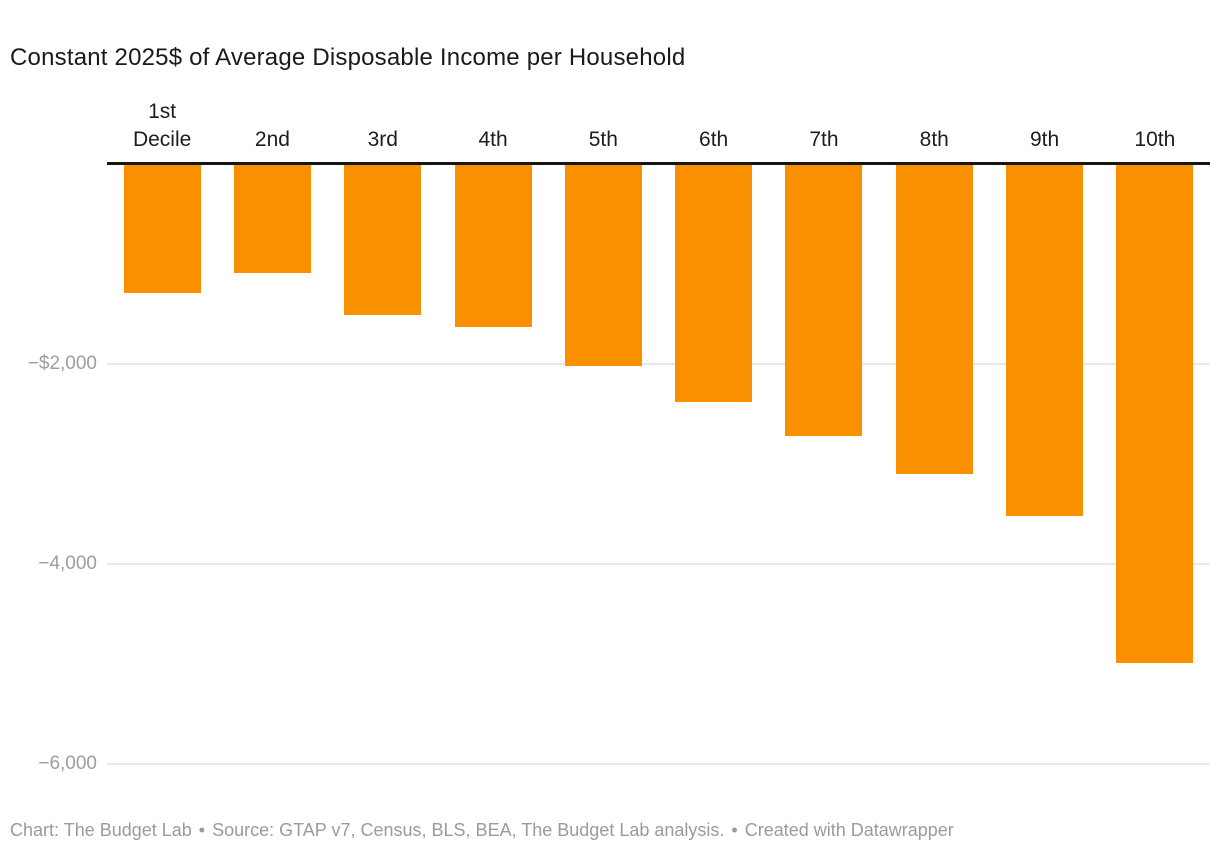  What do you see at coordinates (603, 139) in the screenshot?
I see `category-label: 5th` at bounding box center [603, 139].